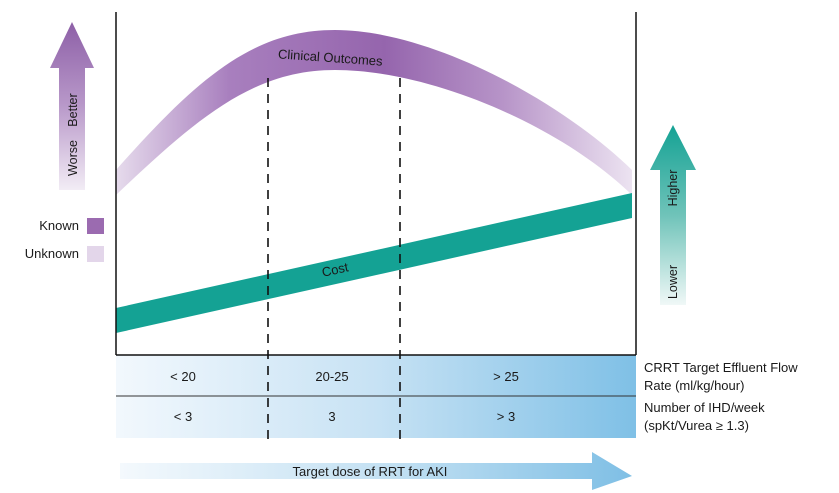 The height and width of the screenshot is (493, 839). I want to click on ihd-cell-low: < 3, so click(183, 416).